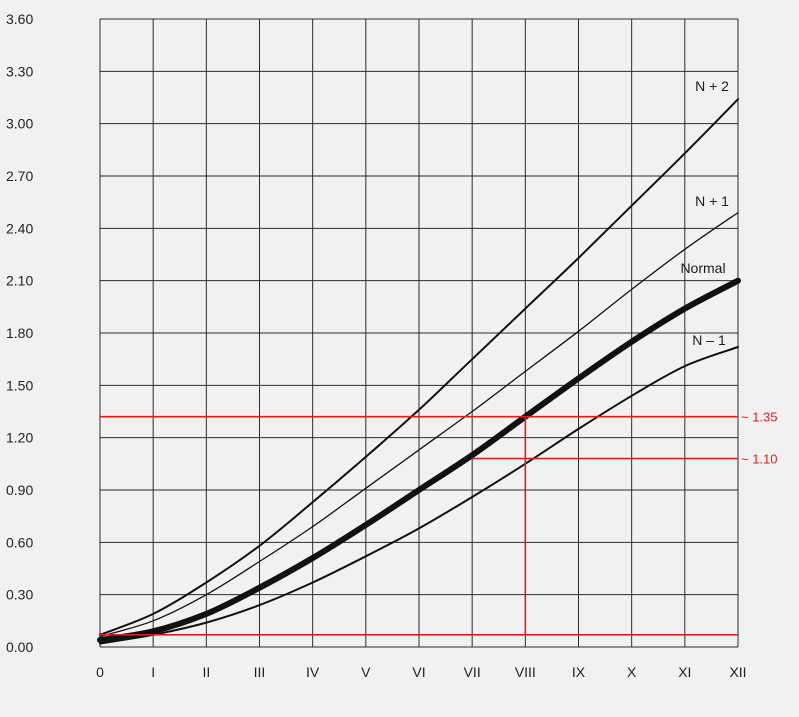  What do you see at coordinates (19, 595) in the screenshot?
I see `y-tick-label: 0.30` at bounding box center [19, 595].